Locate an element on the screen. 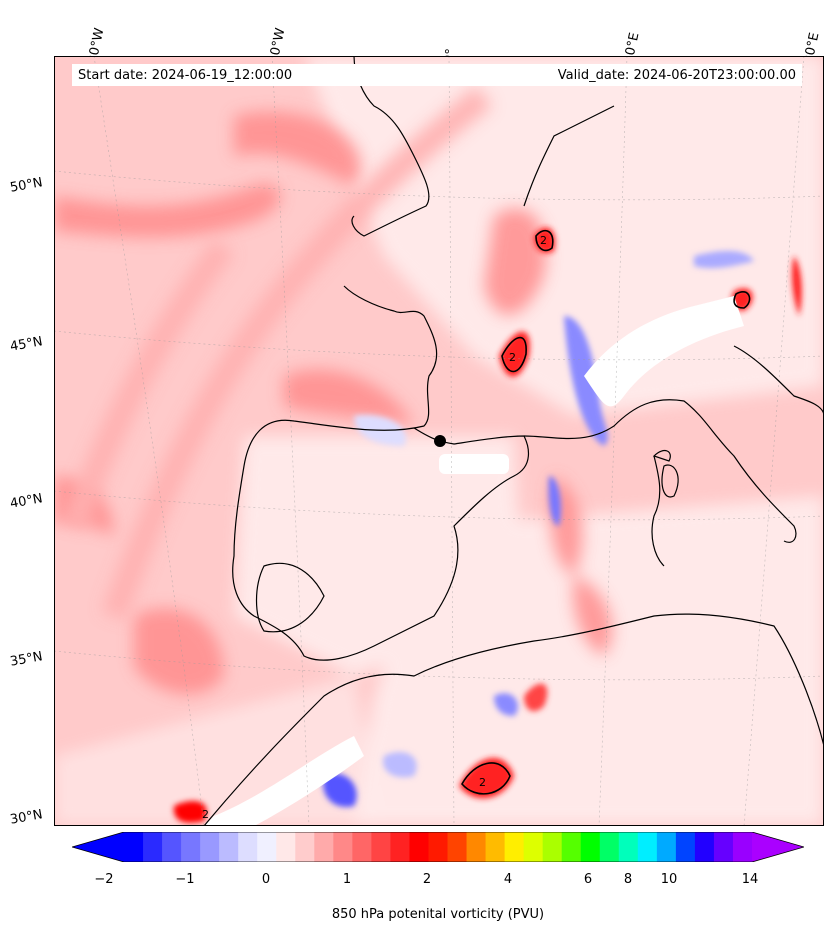 Image resolution: width=832 pixels, height=936 pixels. valid-date-label: Valid_date: 2024-06-20T23:00:00.00 is located at coordinates (676, 75).